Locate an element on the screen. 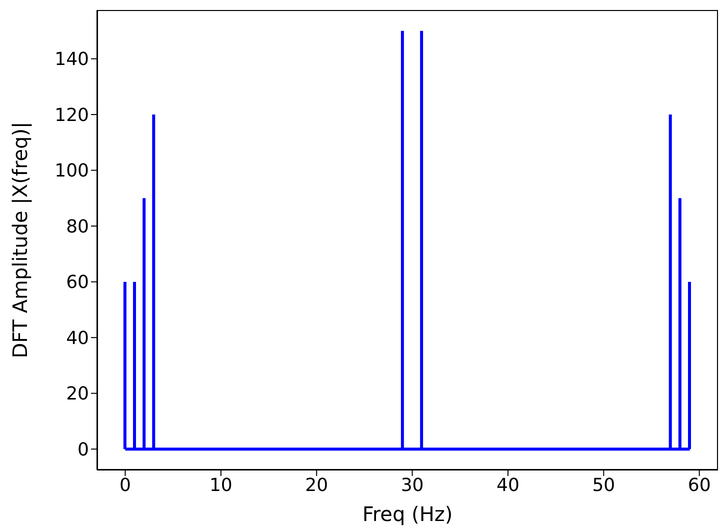 The image size is (728, 532). y-tick-label: 0 is located at coordinates (83, 449).